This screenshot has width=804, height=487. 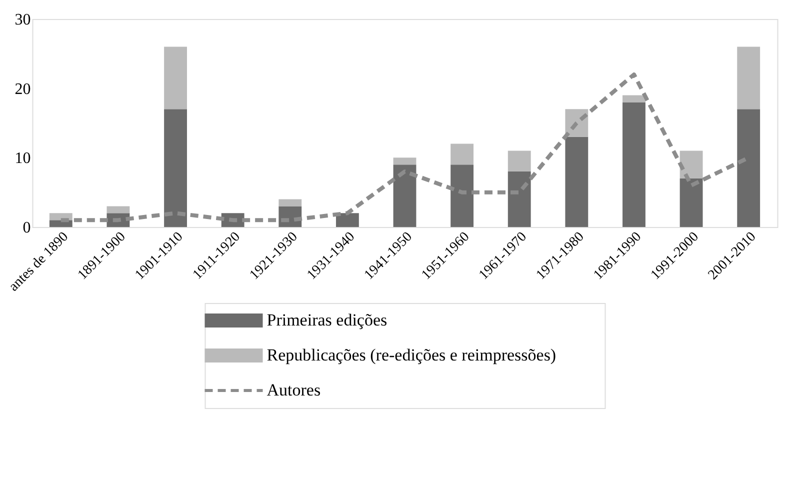 I want to click on legend-label: Autores, so click(x=293, y=390).